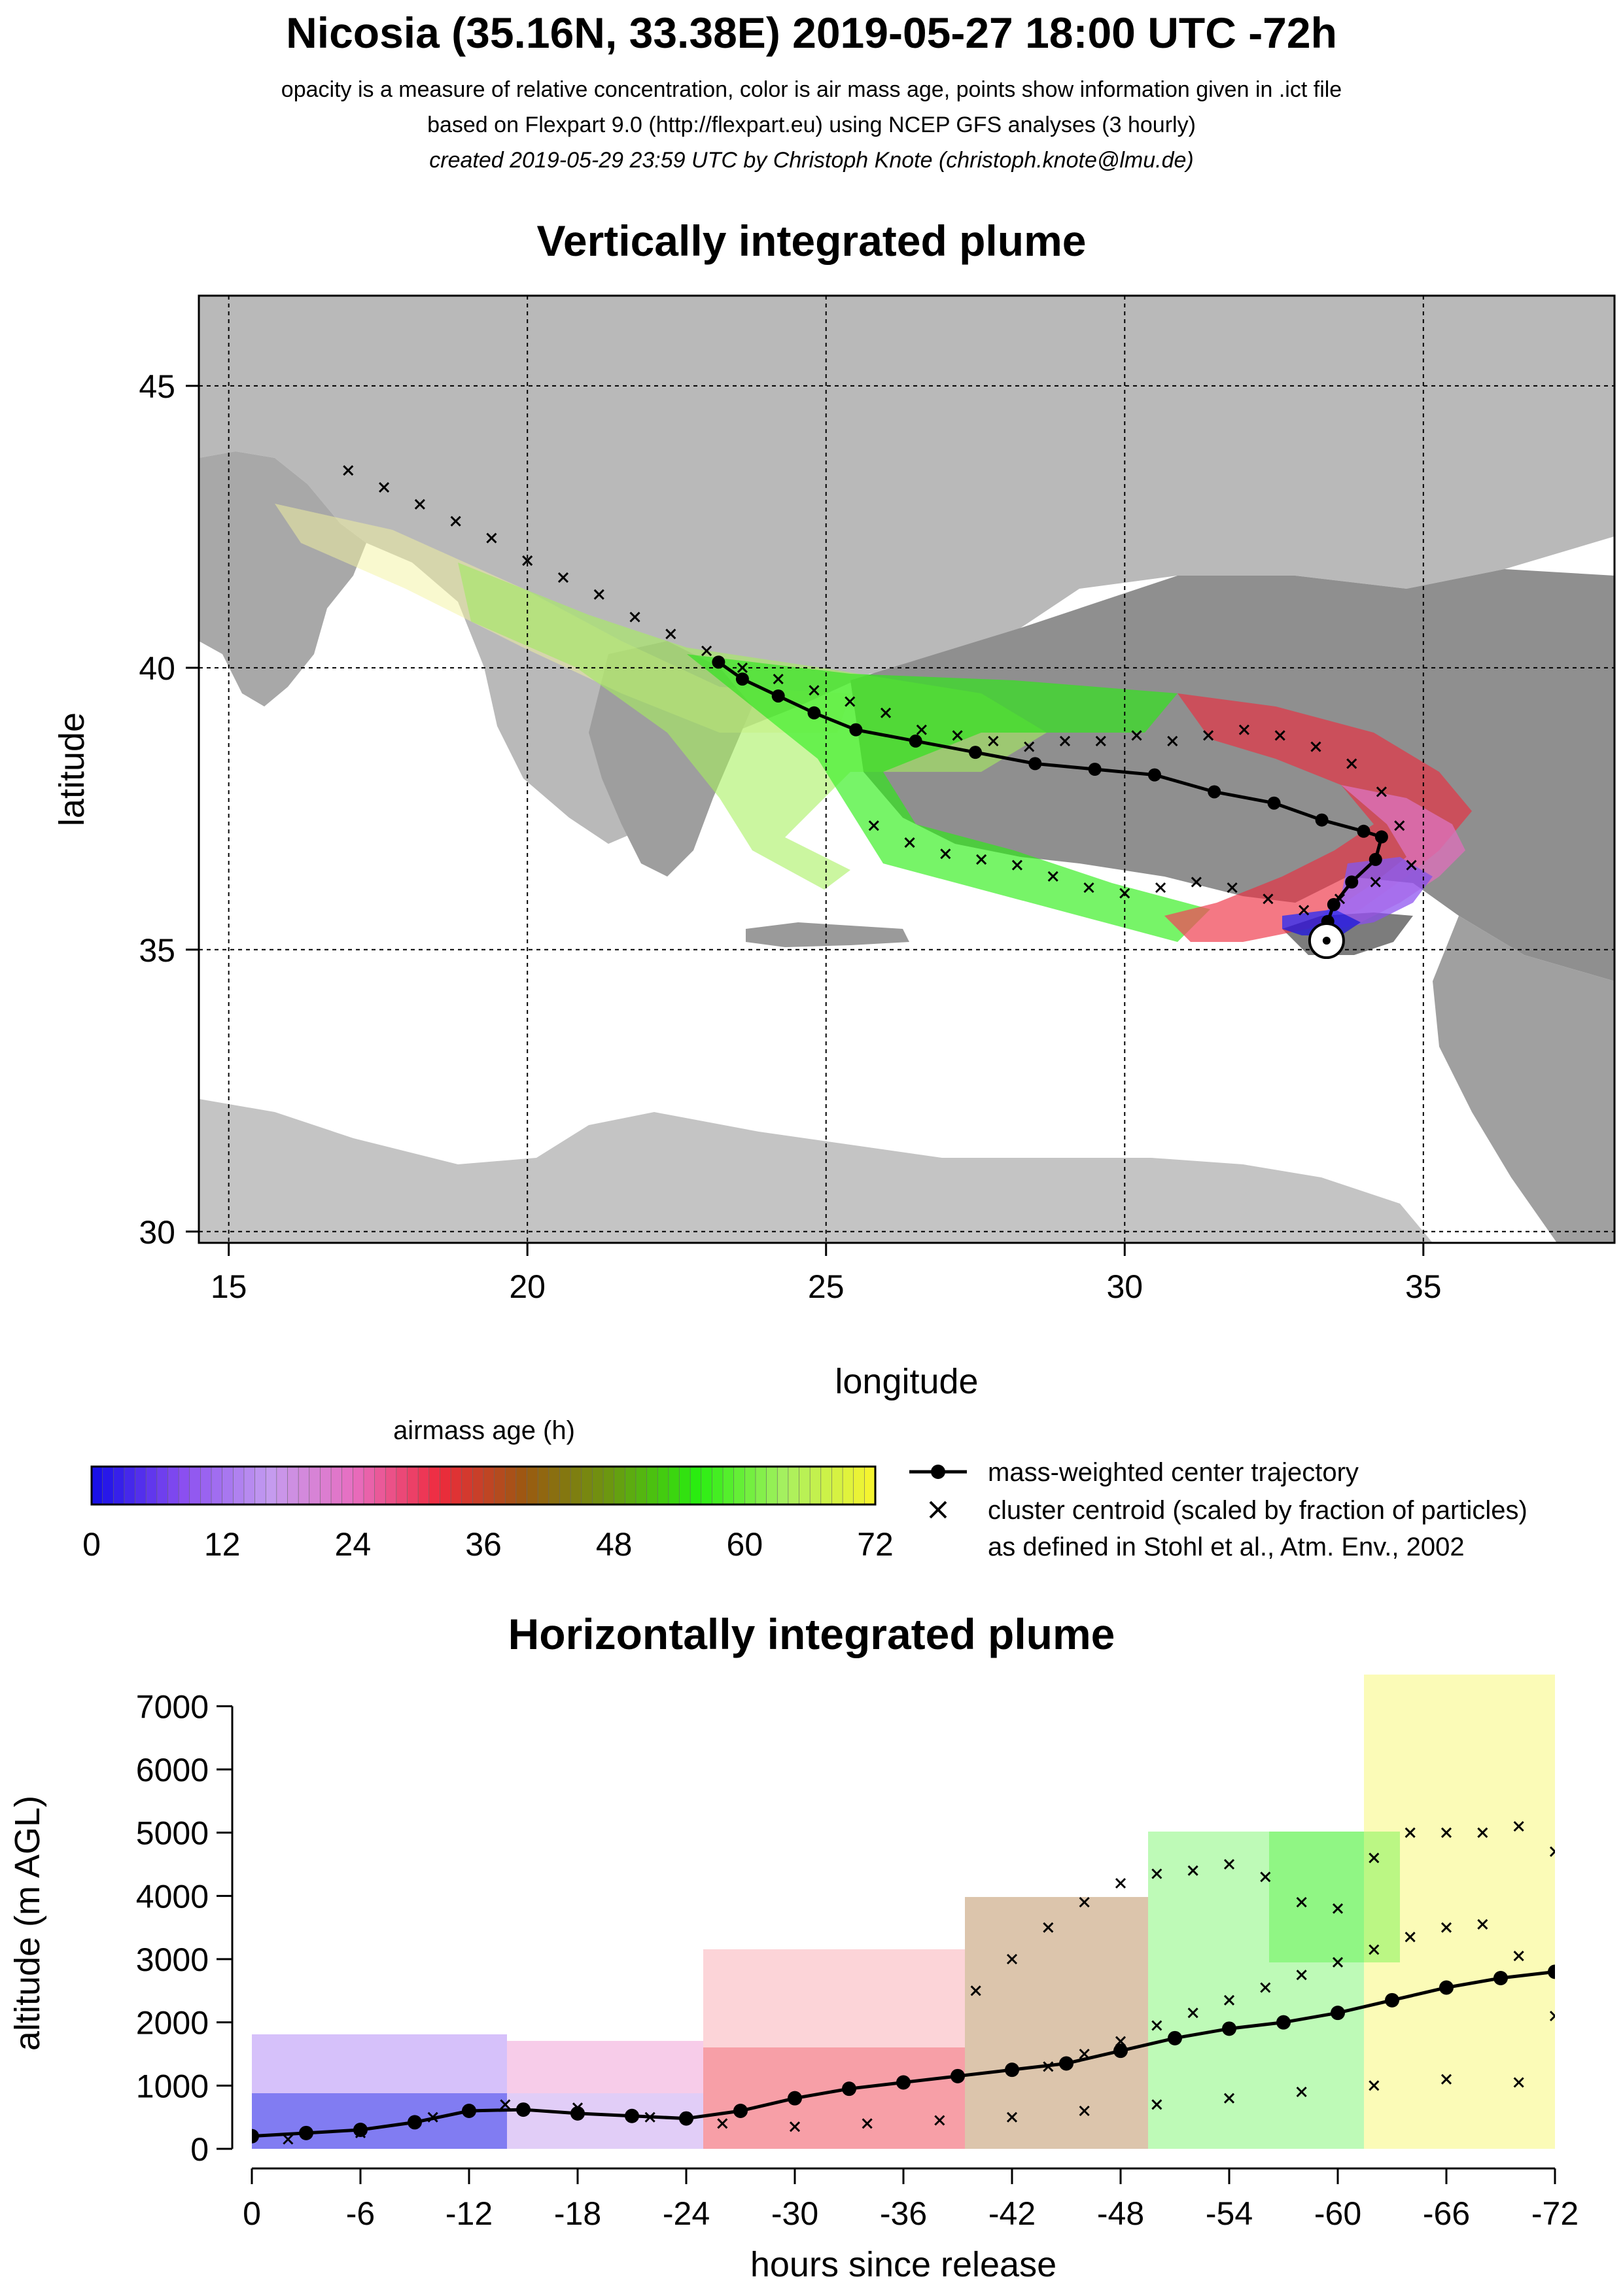 The image size is (1623, 2296). I want to click on profile-band-12-24h, so click(605, 2121).